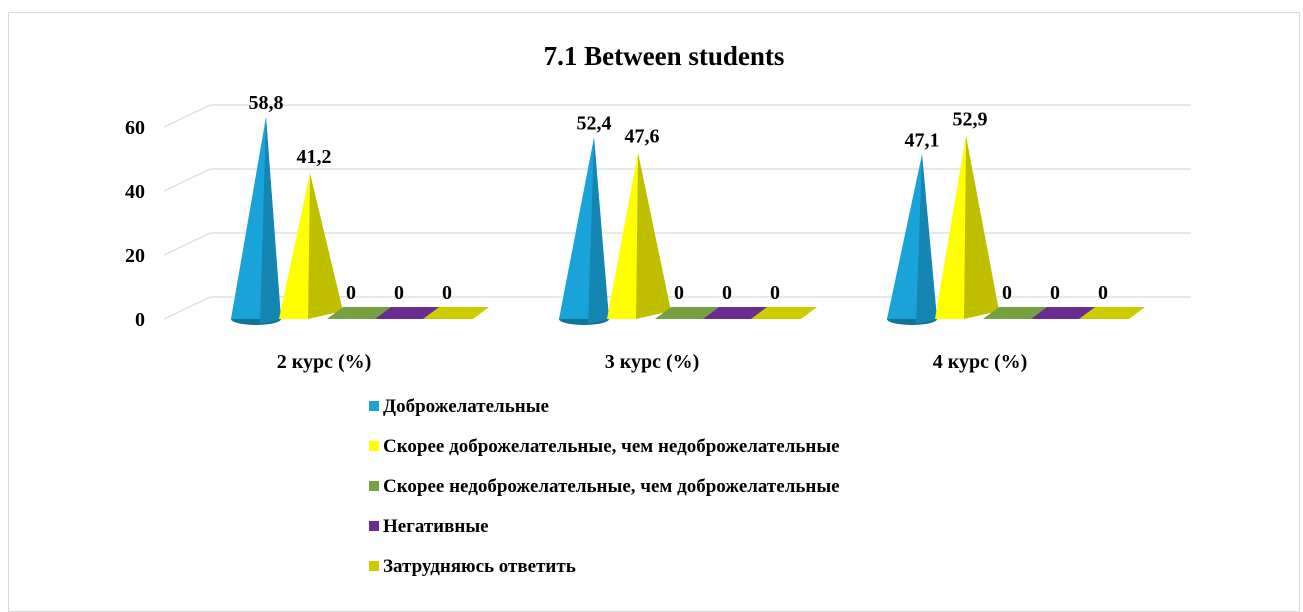 This screenshot has height=612, width=1303. Describe the element at coordinates (642, 137) in the screenshot. I see `data-label: 47,6` at that location.